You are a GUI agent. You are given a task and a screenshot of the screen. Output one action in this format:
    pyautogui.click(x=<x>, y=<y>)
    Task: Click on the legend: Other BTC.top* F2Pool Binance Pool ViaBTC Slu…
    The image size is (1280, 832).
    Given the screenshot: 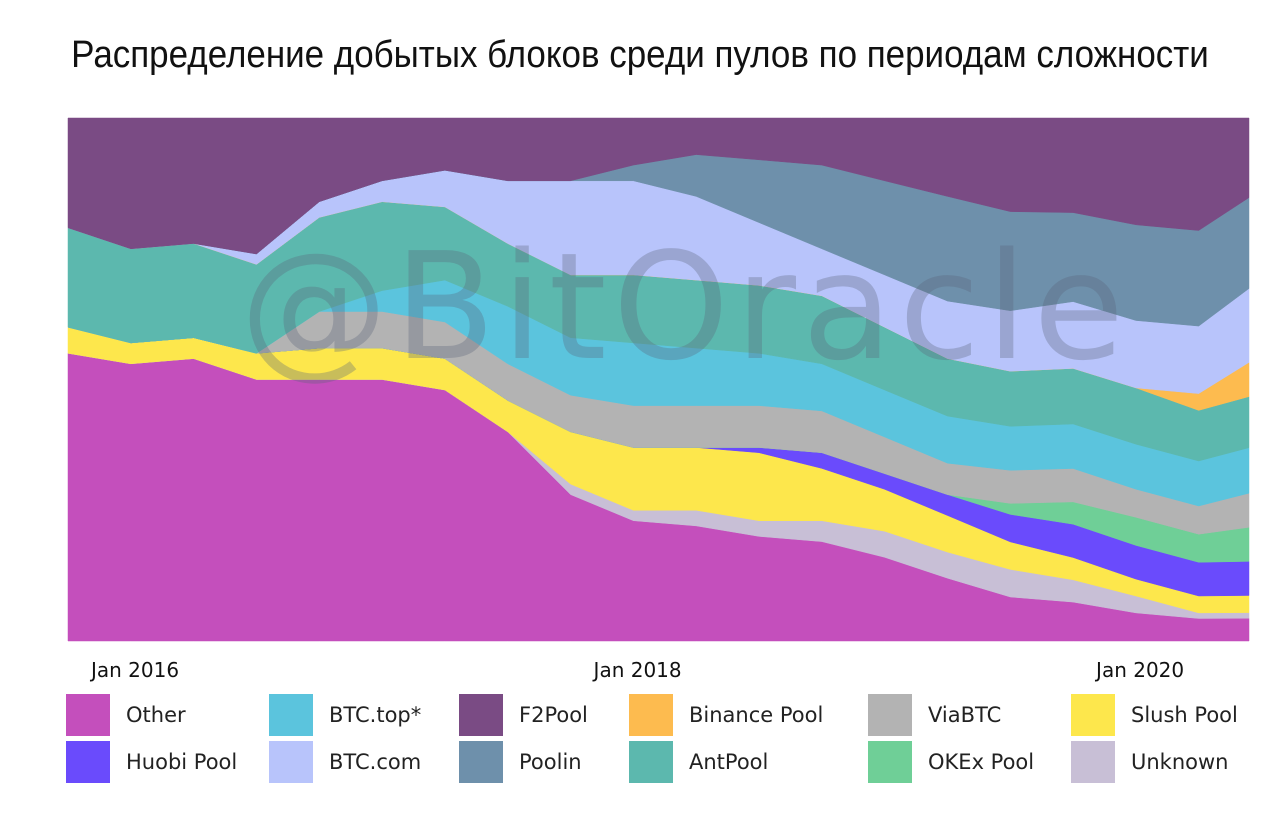 What is the action you would take?
    pyautogui.click(x=666, y=742)
    